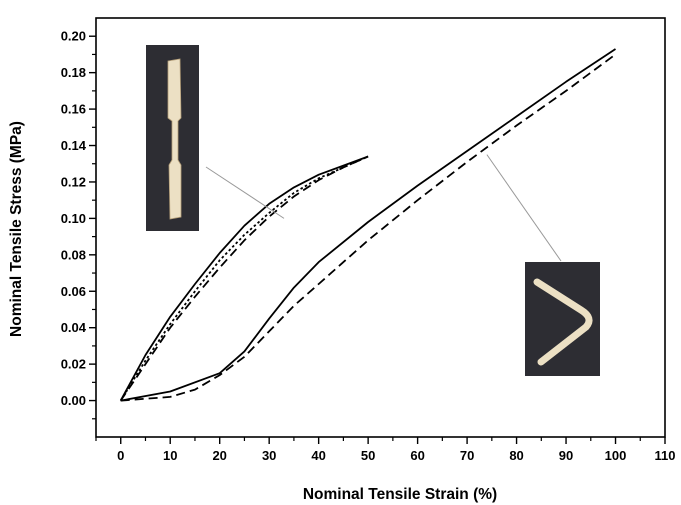 Image resolution: width=681 pixels, height=505 pixels. Describe the element at coordinates (73, 291) in the screenshot. I see `y-tick-label: 0.06` at that location.